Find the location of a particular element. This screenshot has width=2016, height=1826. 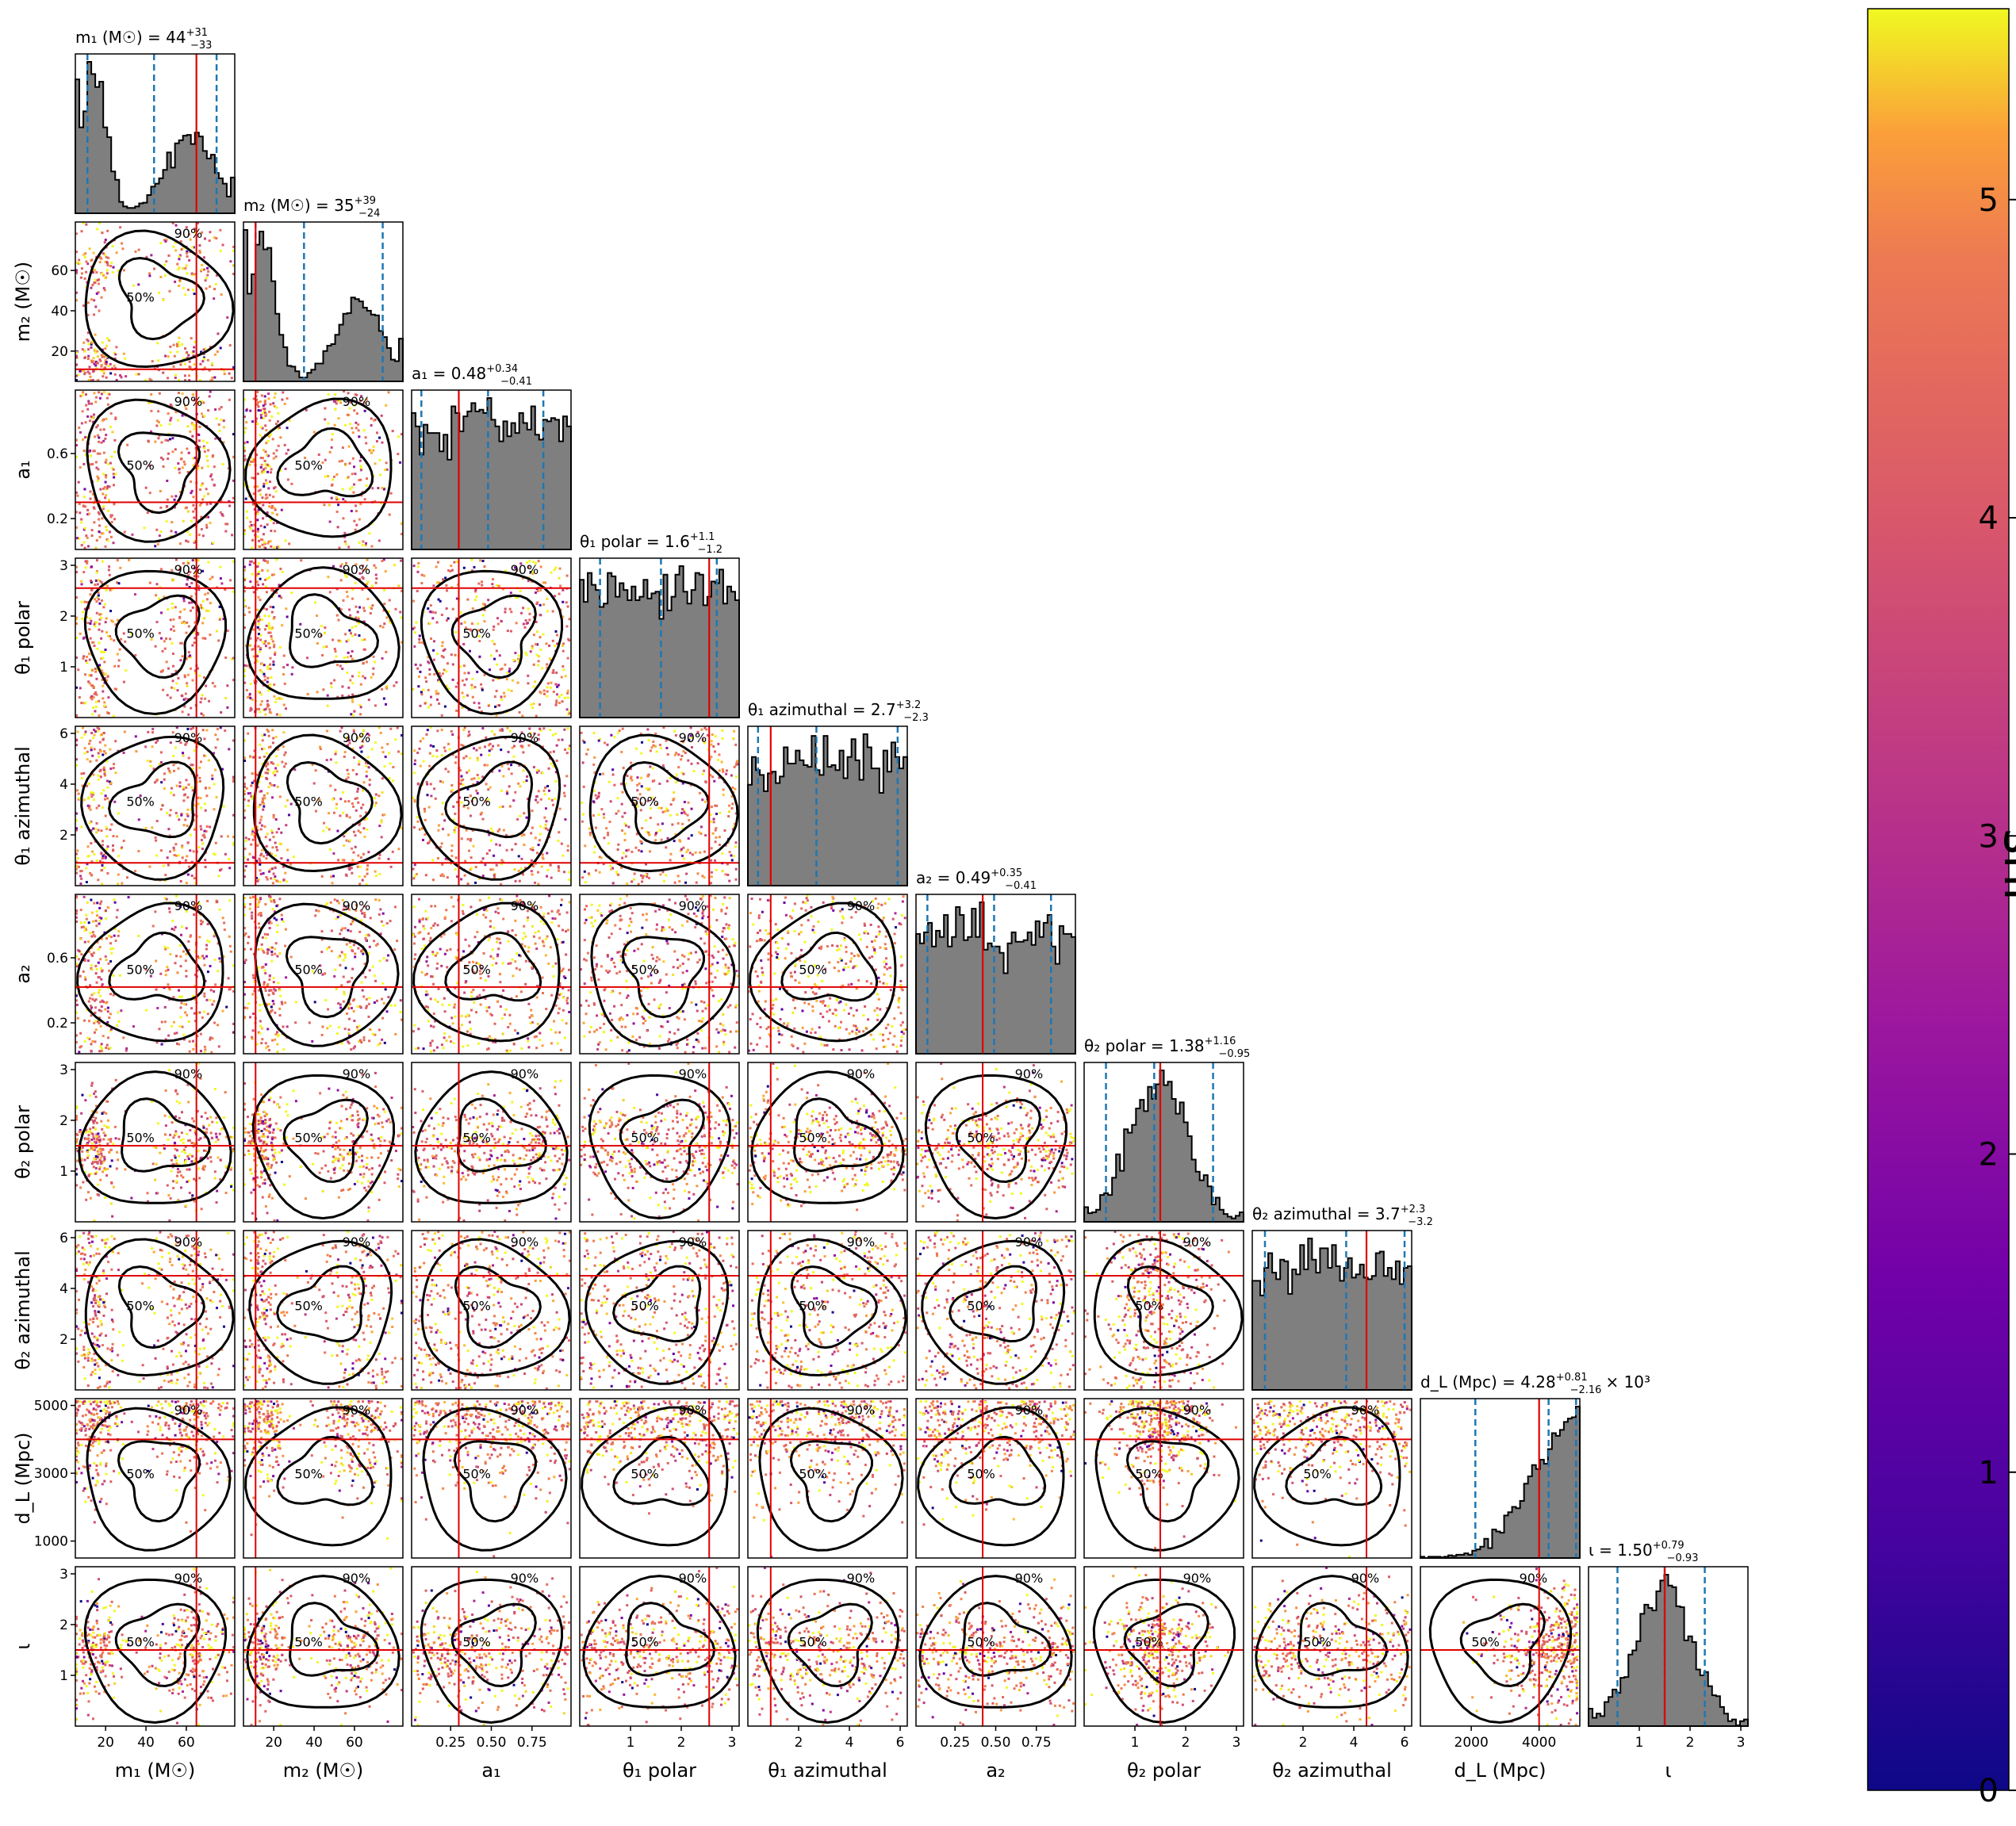

contour-label-param-2-vs-param-4: 50% is located at coordinates (308, 633).